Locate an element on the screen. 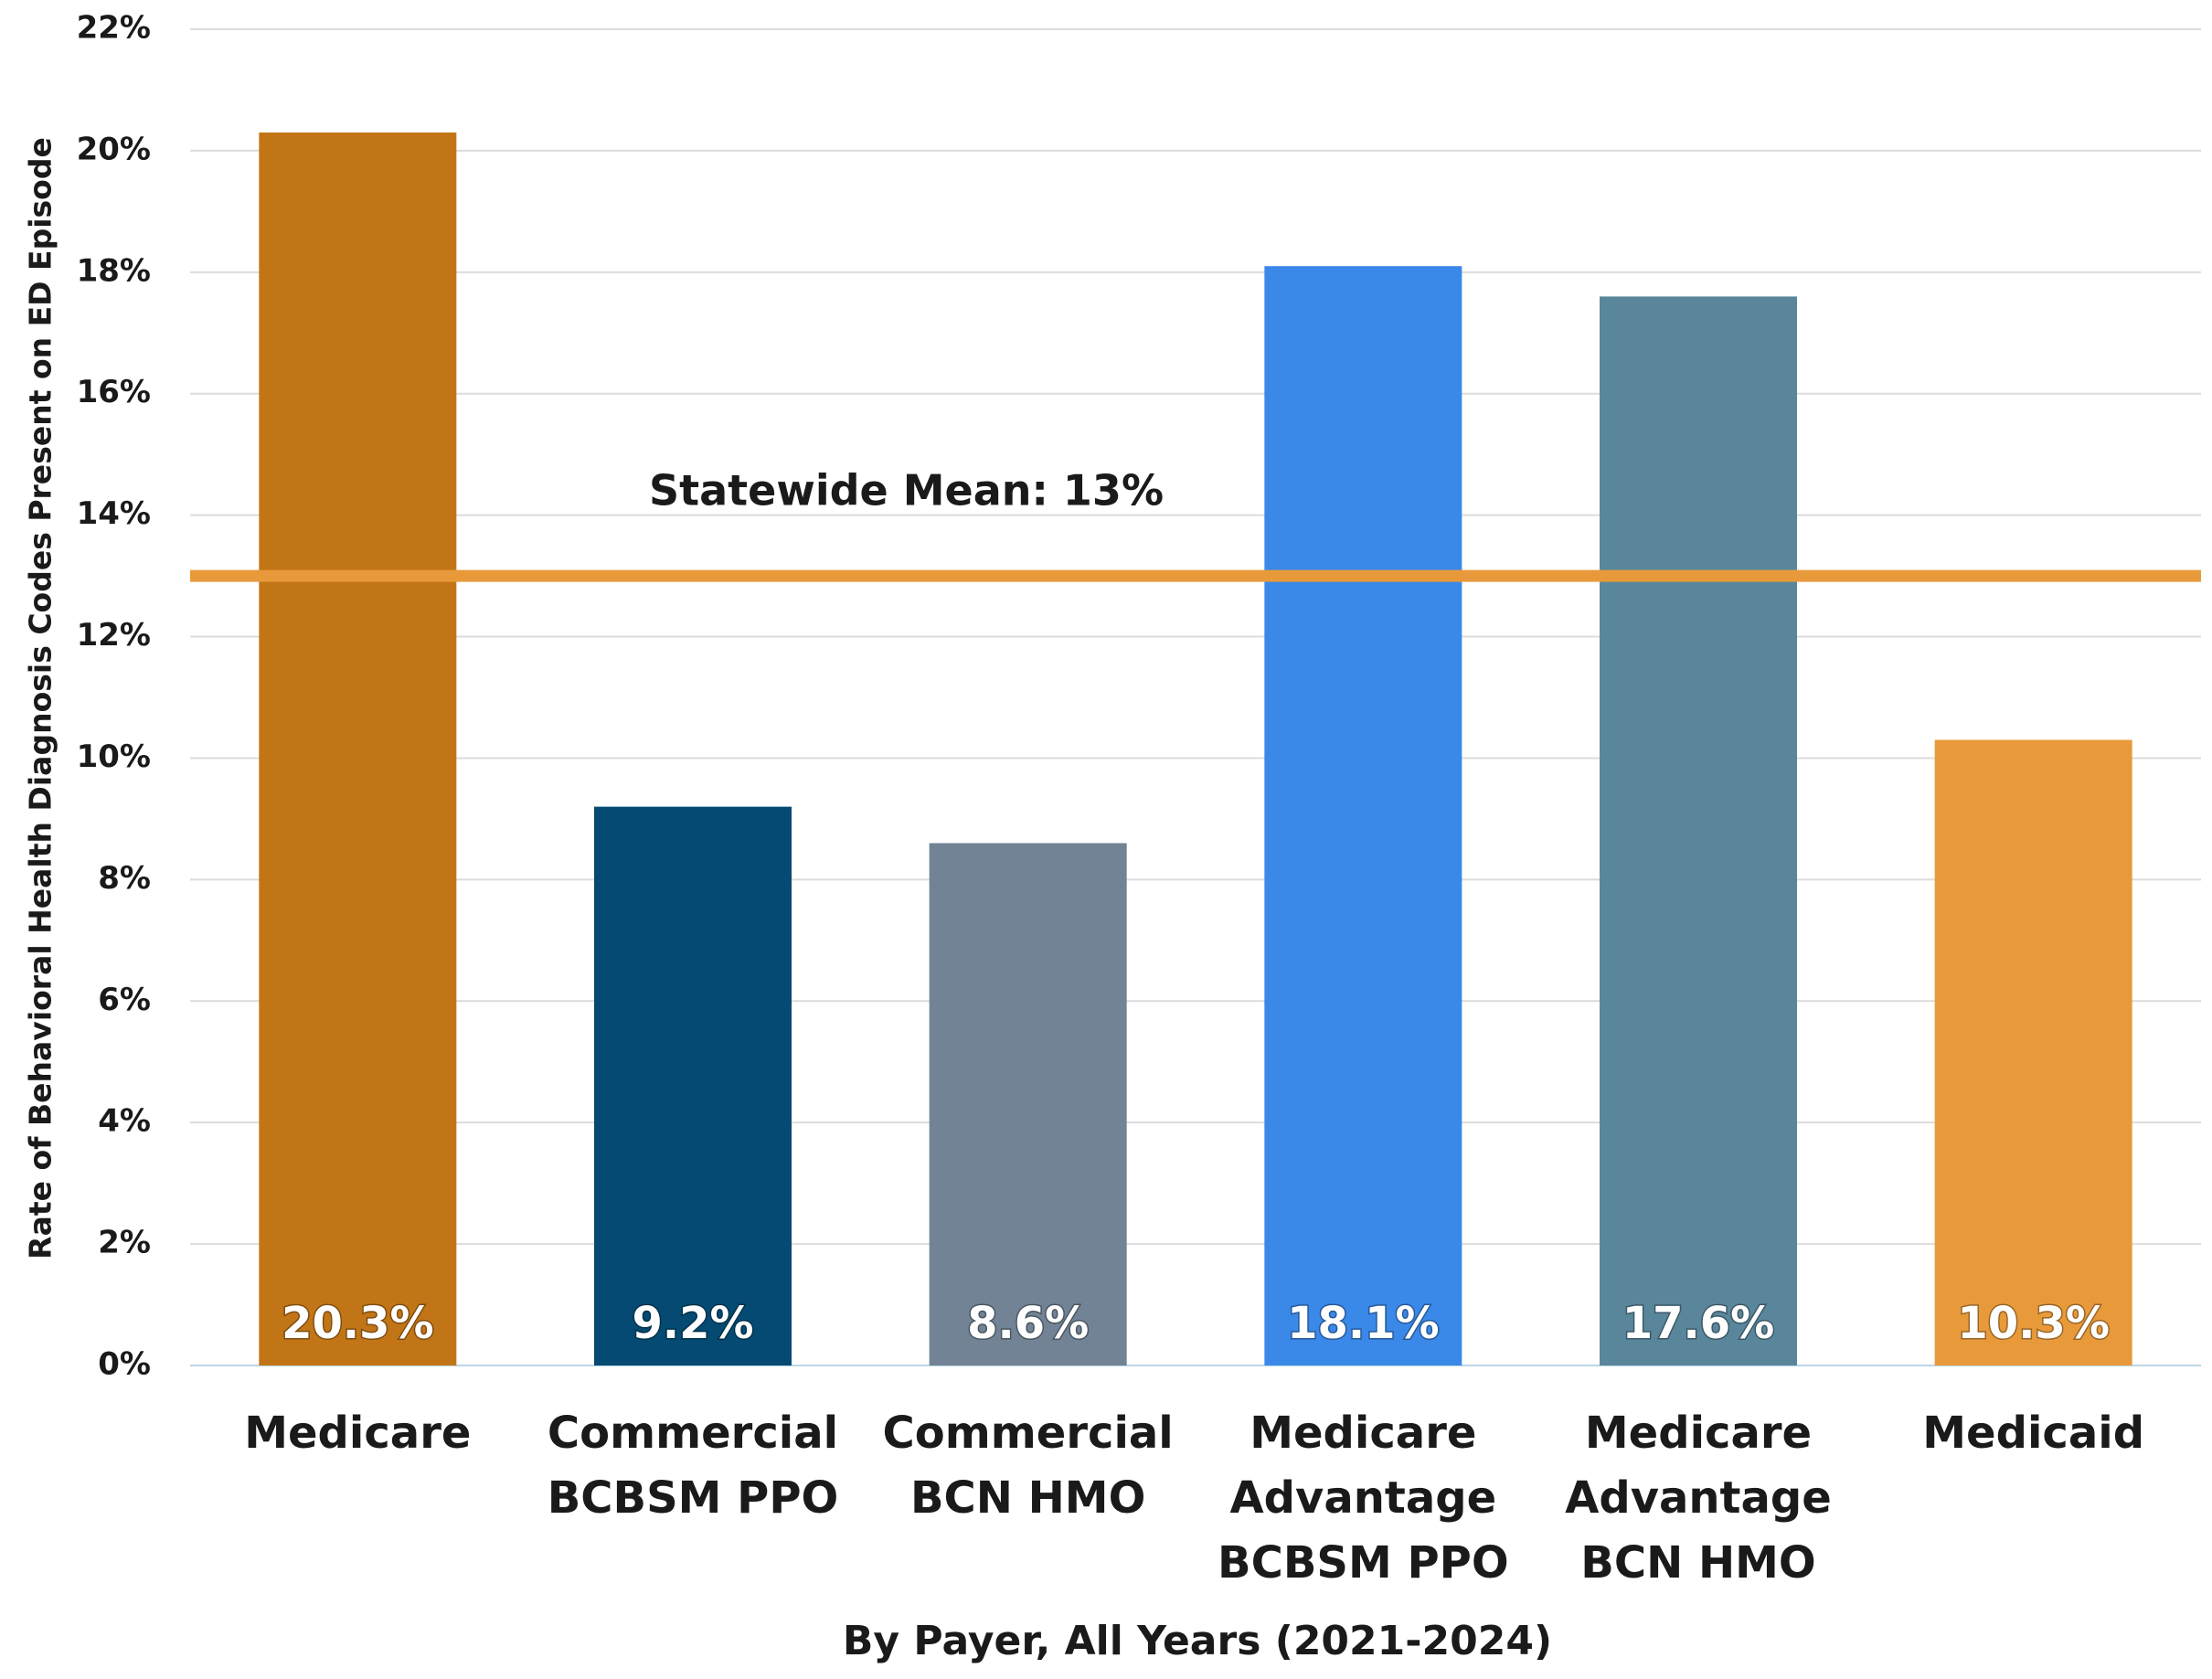  y-tick-label: 8% is located at coordinates (124, 879).